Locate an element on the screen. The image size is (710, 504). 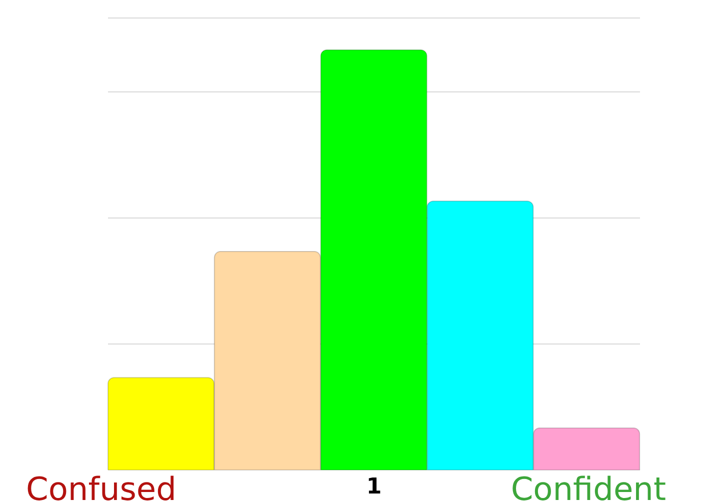
annotation: Confident is located at coordinates (588, 487).